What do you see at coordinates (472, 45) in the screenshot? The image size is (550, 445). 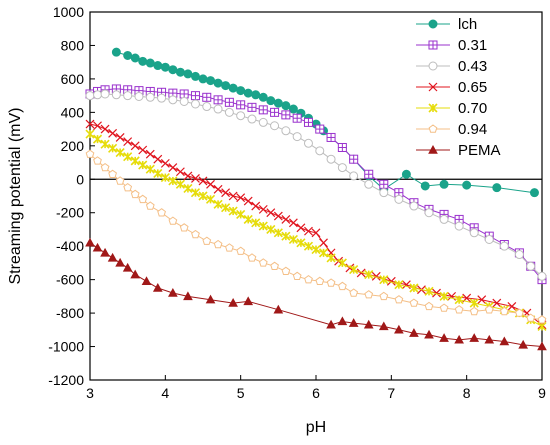 I see `legend-label: 0.31` at bounding box center [472, 45].